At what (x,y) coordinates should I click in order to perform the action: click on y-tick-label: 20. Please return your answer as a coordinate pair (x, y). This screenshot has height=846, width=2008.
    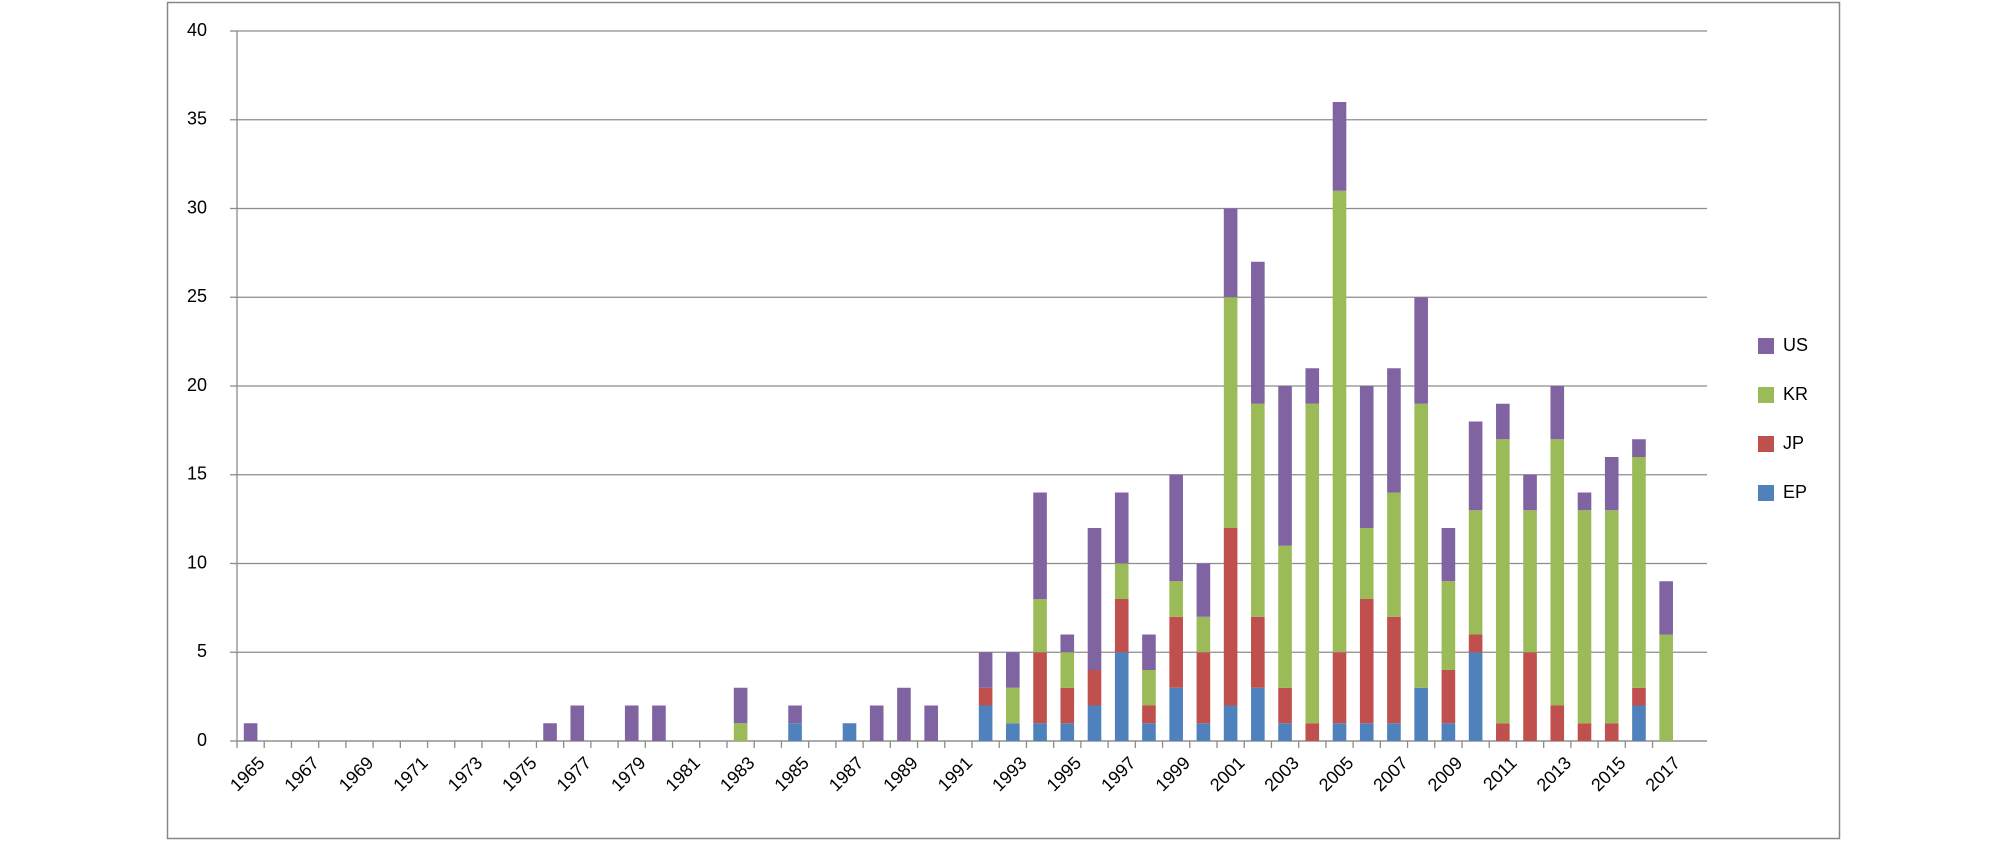
    Looking at the image, I should click on (197, 385).